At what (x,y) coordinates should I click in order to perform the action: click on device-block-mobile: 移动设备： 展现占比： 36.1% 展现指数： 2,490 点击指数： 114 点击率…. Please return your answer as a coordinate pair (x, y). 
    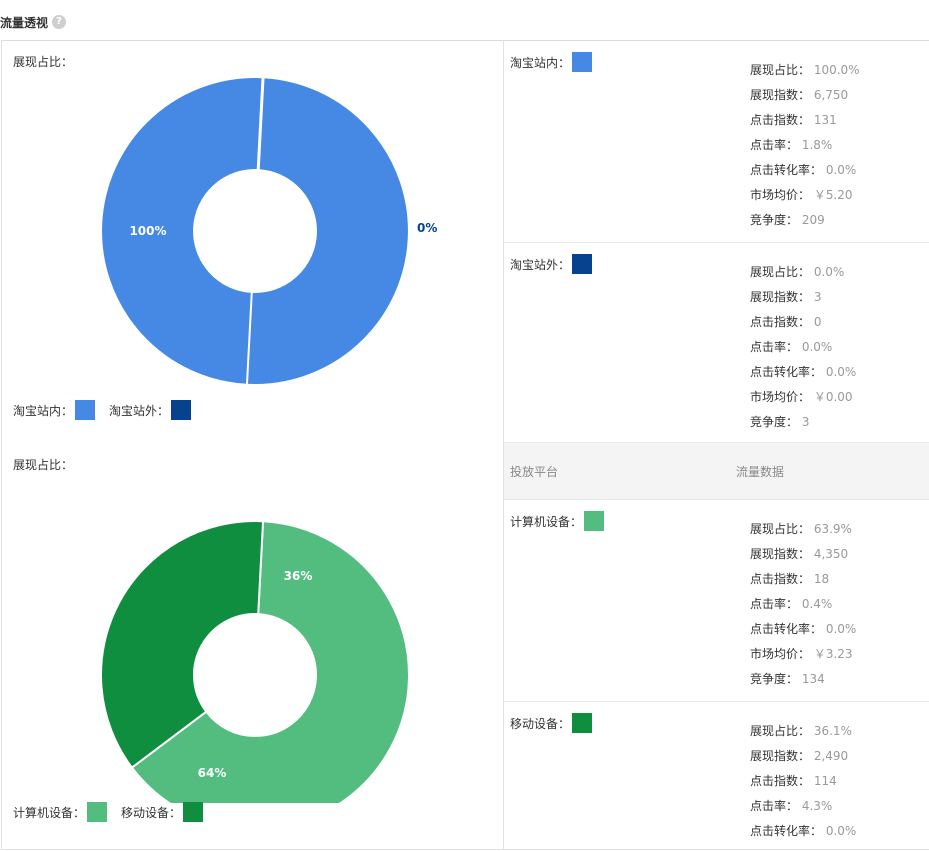
    Looking at the image, I should click on (716, 775).